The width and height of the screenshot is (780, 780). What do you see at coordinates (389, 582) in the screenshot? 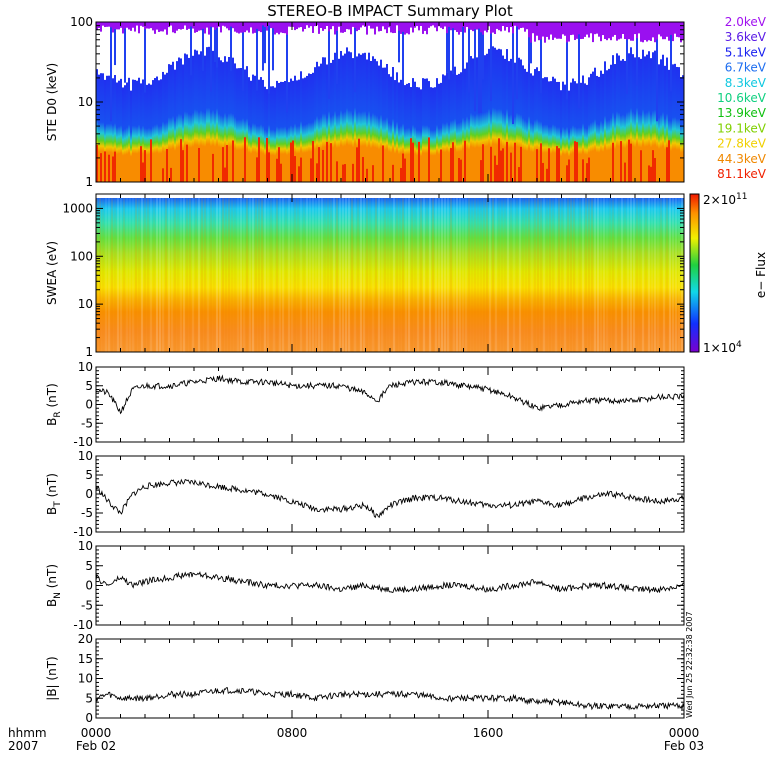
I see `field-trace` at bounding box center [389, 582].